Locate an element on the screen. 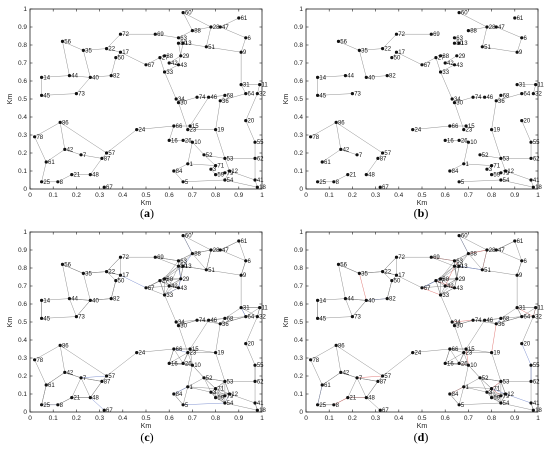  node-label: 78 is located at coordinates (39, 138).